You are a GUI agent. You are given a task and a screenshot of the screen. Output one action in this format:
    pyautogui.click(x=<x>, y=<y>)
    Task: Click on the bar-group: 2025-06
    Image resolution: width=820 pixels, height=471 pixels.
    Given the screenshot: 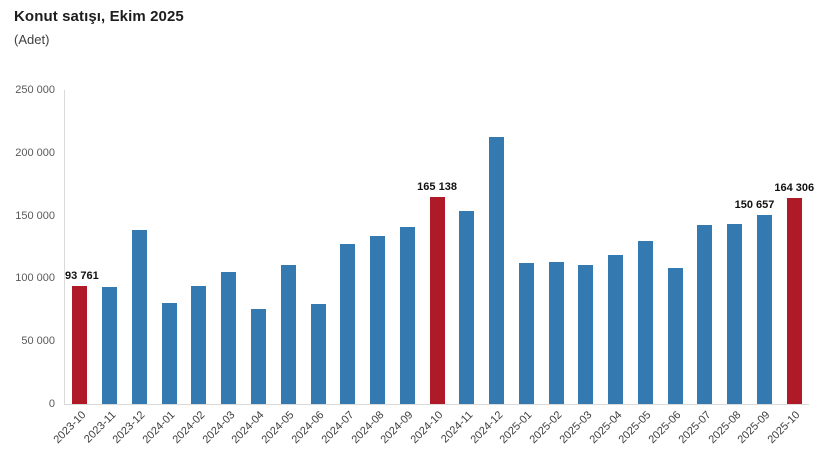 What is the action you would take?
    pyautogui.click(x=668, y=268)
    